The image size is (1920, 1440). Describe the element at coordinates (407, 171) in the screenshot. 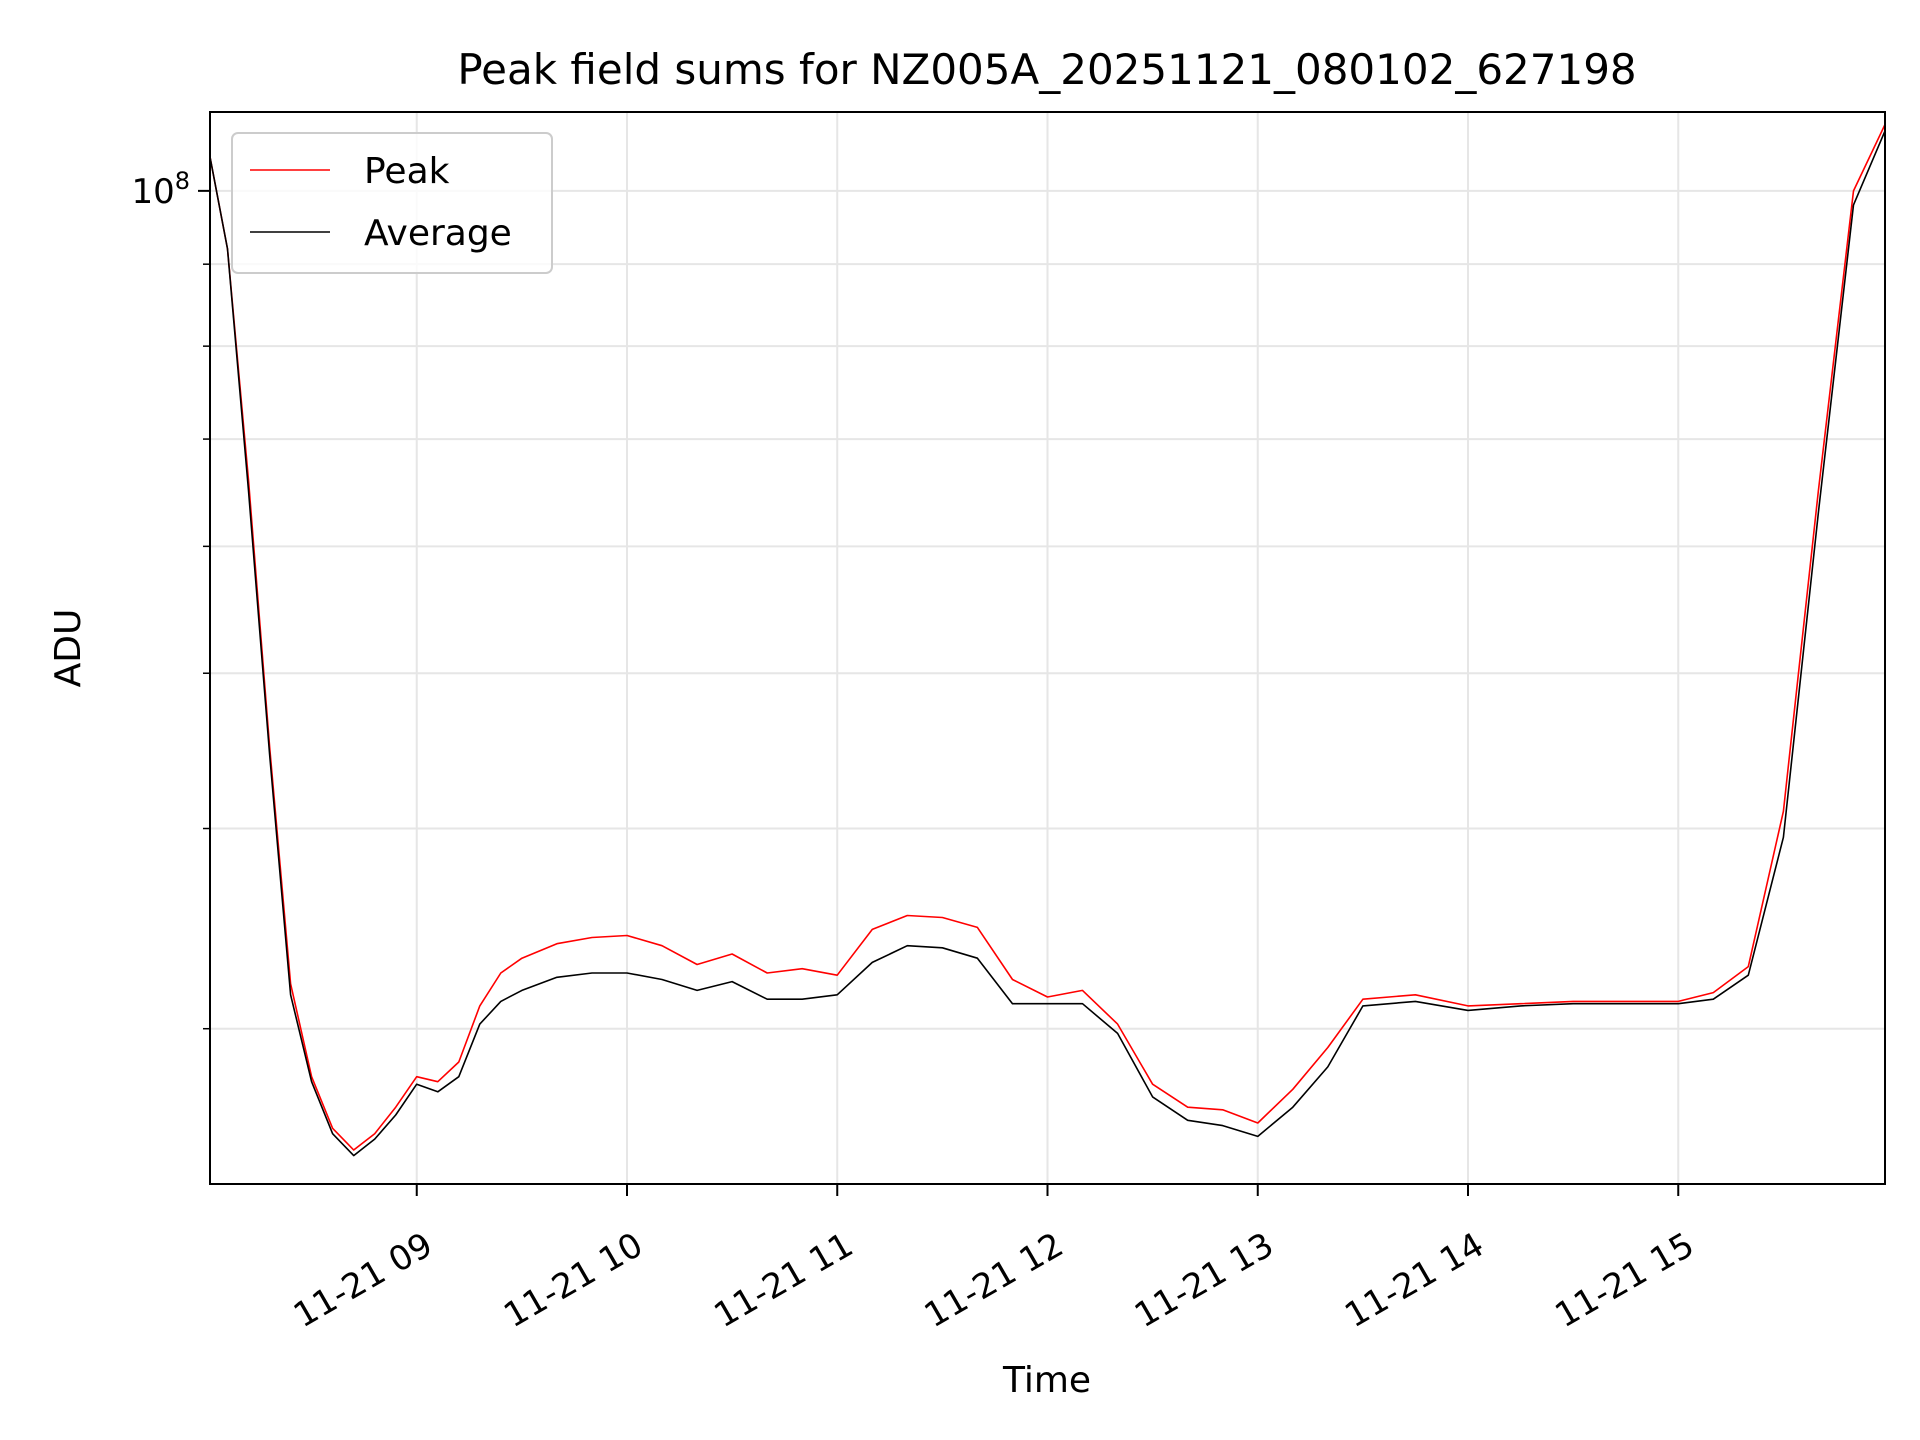

I see `legend-label-peak: Peak` at that location.